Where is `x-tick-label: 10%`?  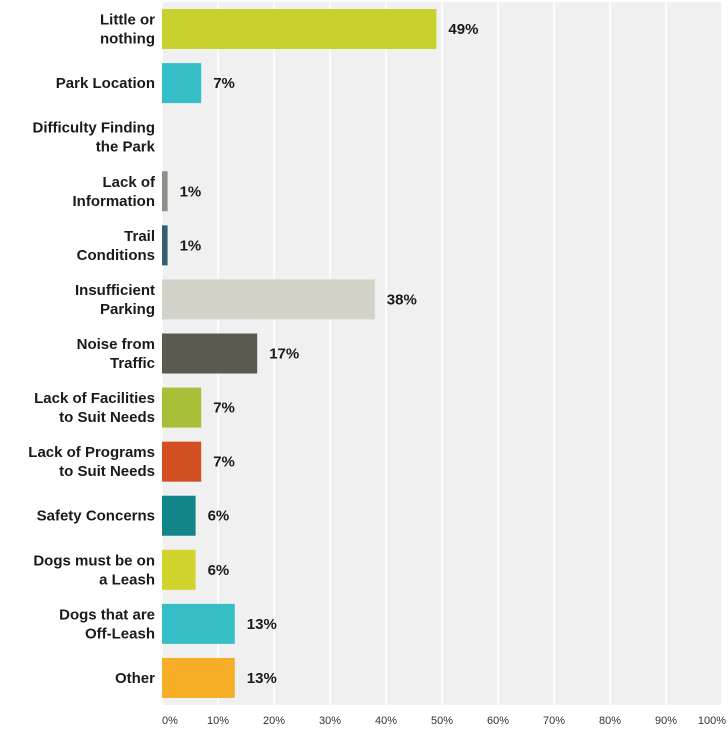
x-tick-label: 10% is located at coordinates (218, 721).